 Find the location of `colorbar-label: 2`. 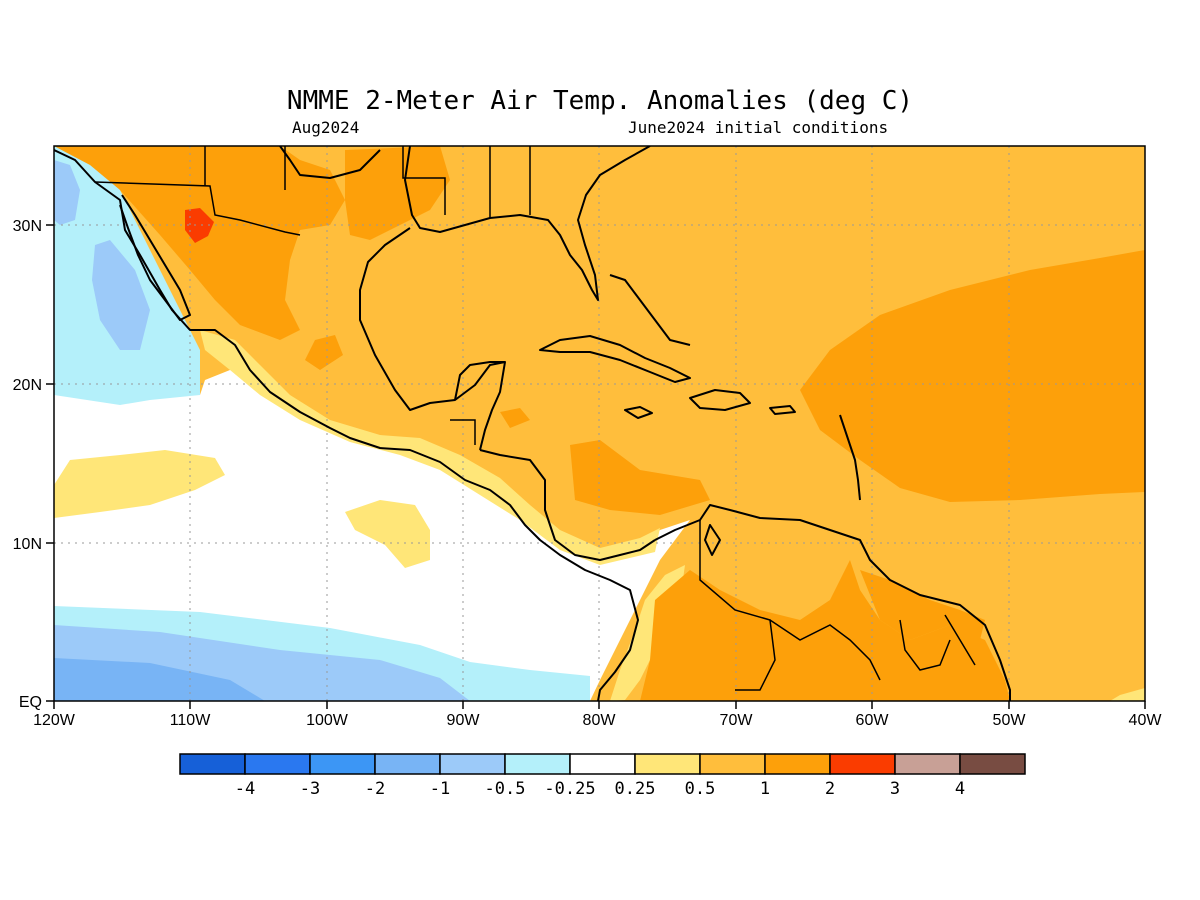

colorbar-label: 2 is located at coordinates (830, 789).